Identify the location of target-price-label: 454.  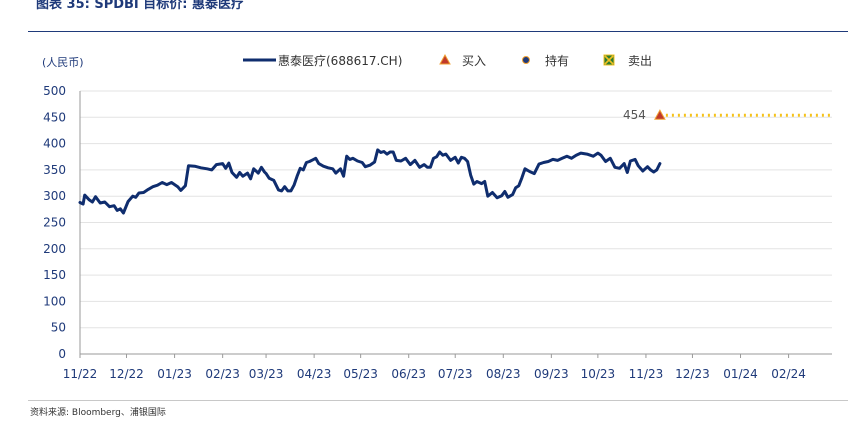
(634, 115).